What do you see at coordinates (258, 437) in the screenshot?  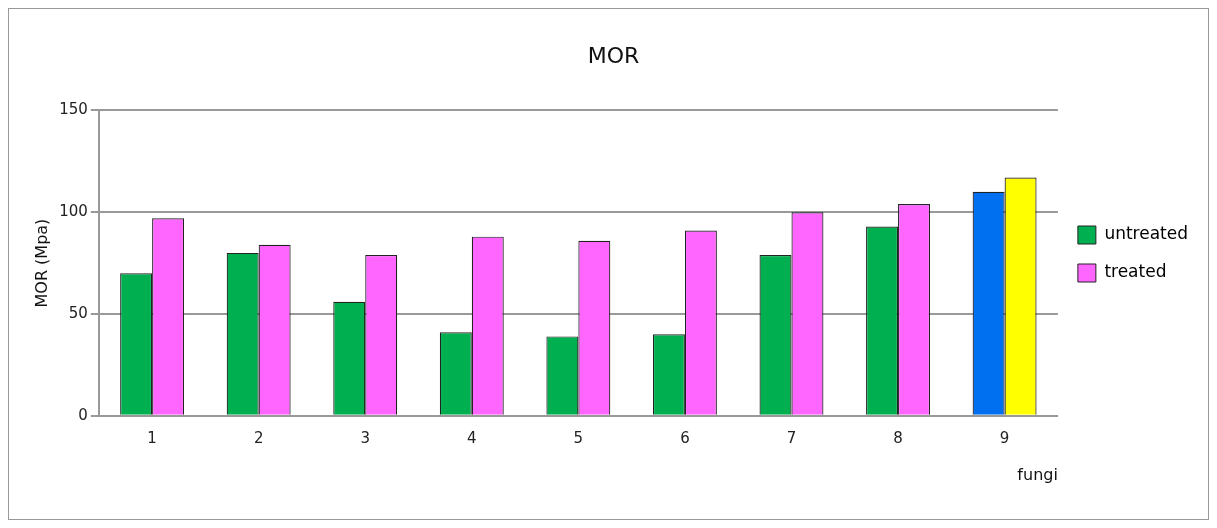 I see `x-tick-label: 2` at bounding box center [258, 437].